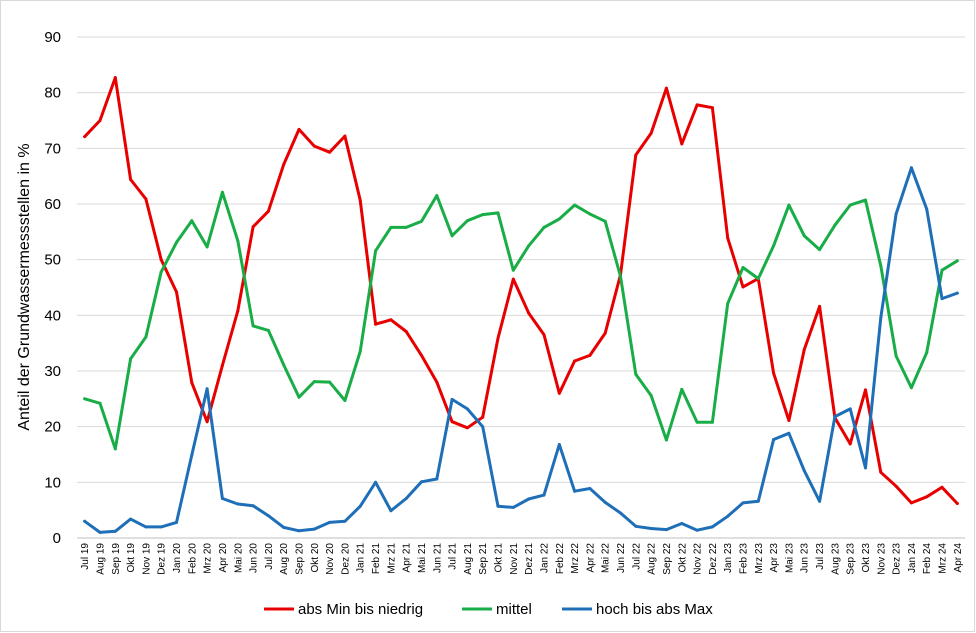 This screenshot has height=633, width=976. I want to click on x-tick-label: Okt 19, so click(131, 558).